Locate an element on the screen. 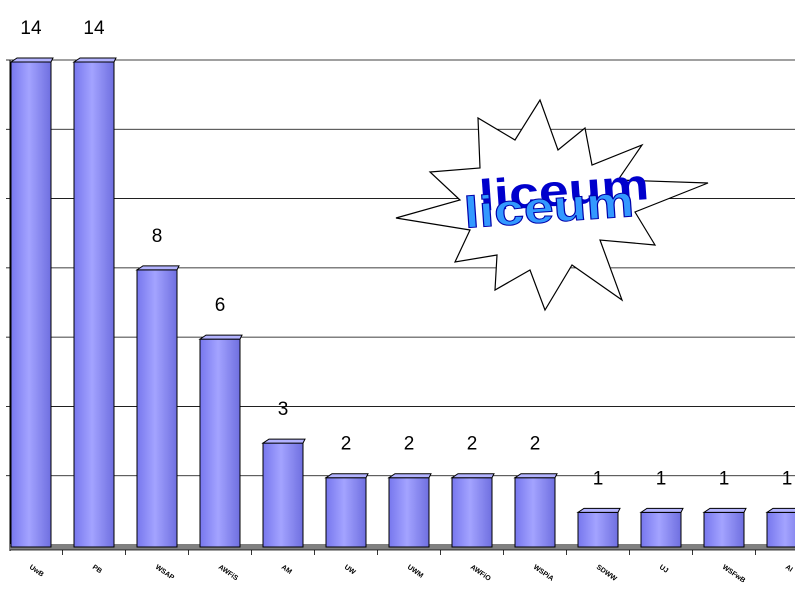  bar-AWFiS: 6 is located at coordinates (220, 421).